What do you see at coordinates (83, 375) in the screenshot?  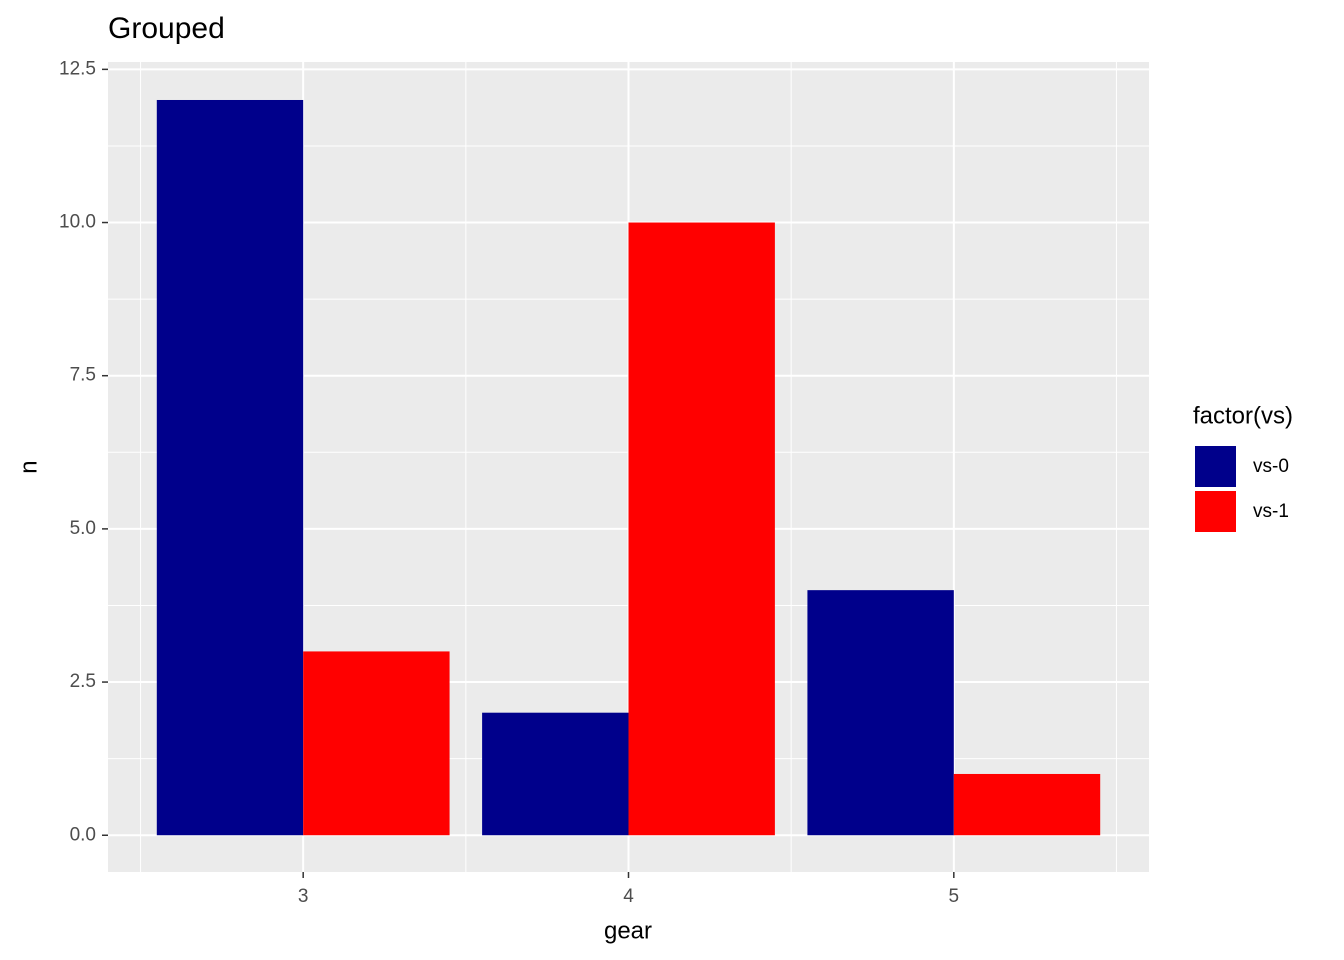 I see `y-tick-label: 7.5` at bounding box center [83, 375].